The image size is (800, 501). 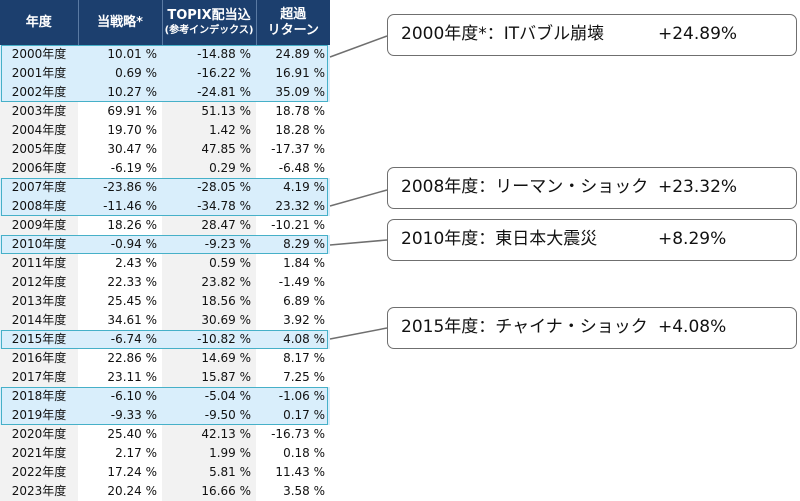 I want to click on strategy-cell: 2.43 %, so click(x=120, y=263).